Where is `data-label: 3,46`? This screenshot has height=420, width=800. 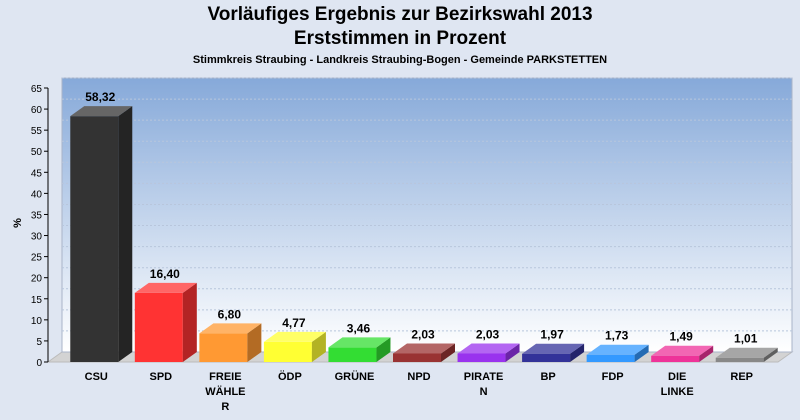 data-label: 3,46 is located at coordinates (359, 328).